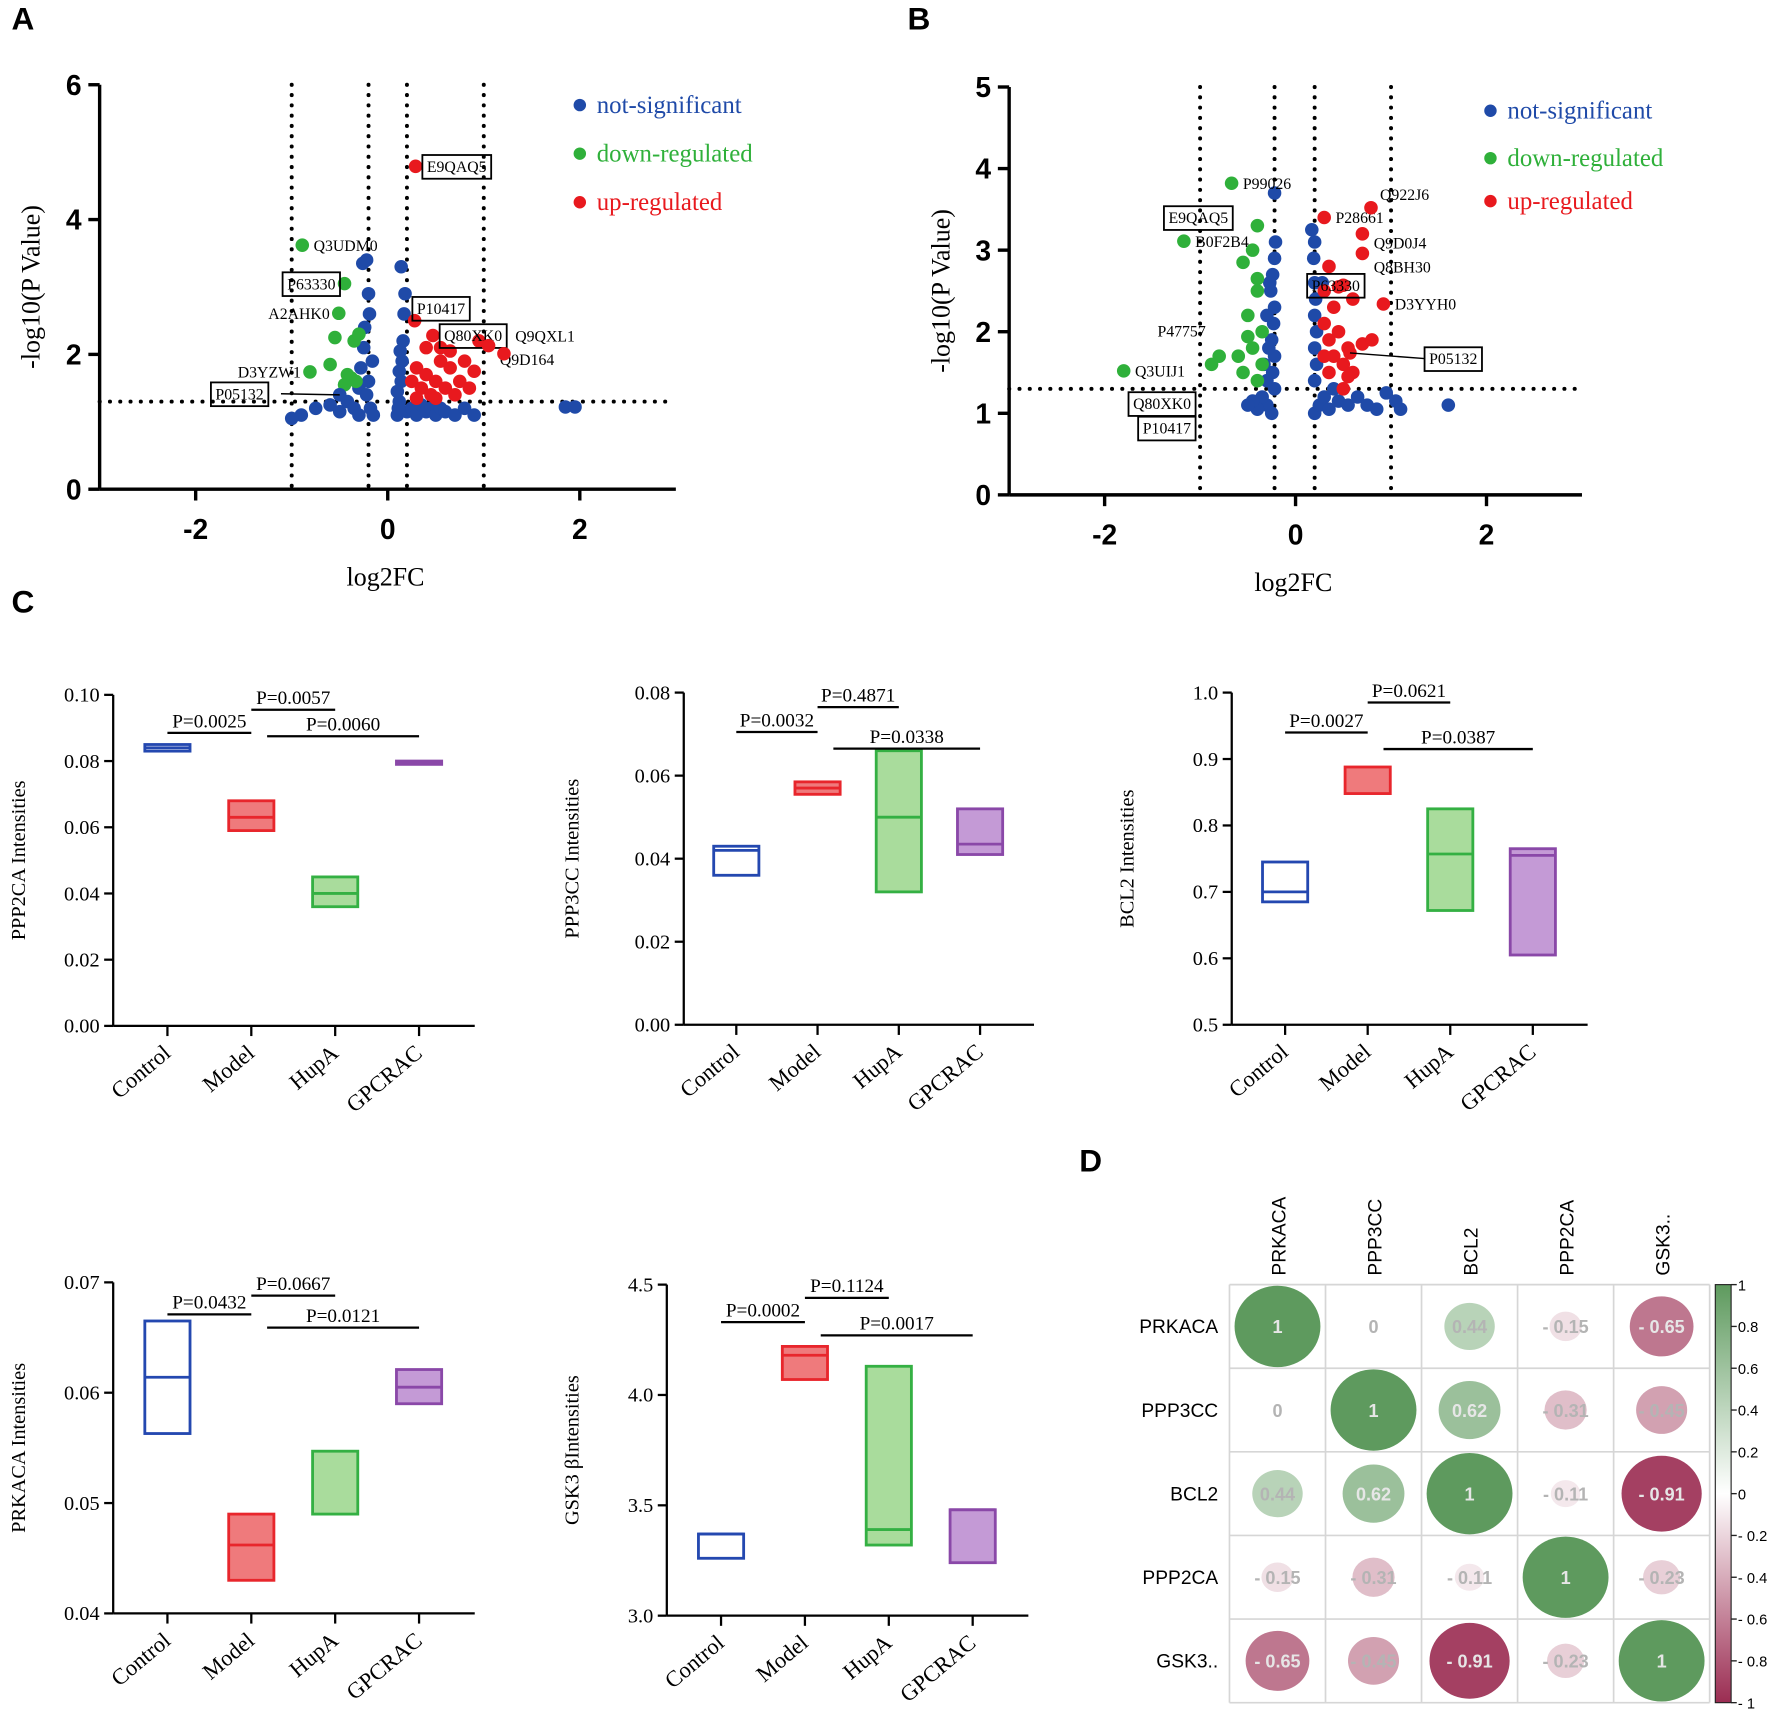 The width and height of the screenshot is (1772, 1723). I want to click on p-value-label: P=0.4871, so click(858, 695).